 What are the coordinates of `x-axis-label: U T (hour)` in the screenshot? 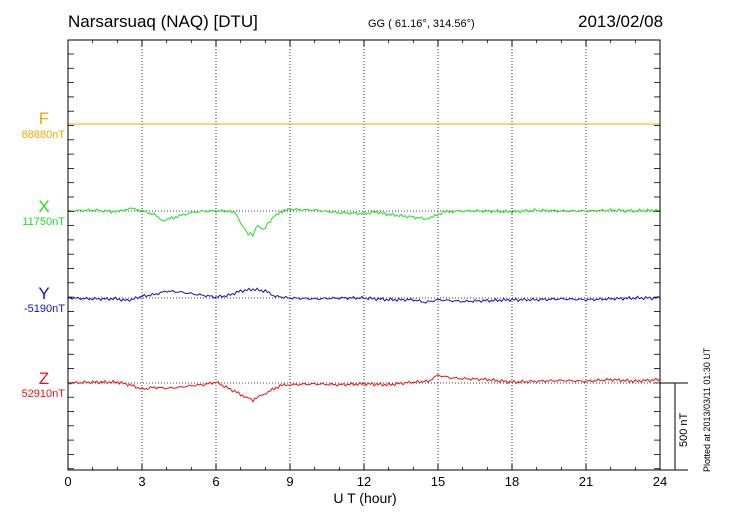 It's located at (365, 498).